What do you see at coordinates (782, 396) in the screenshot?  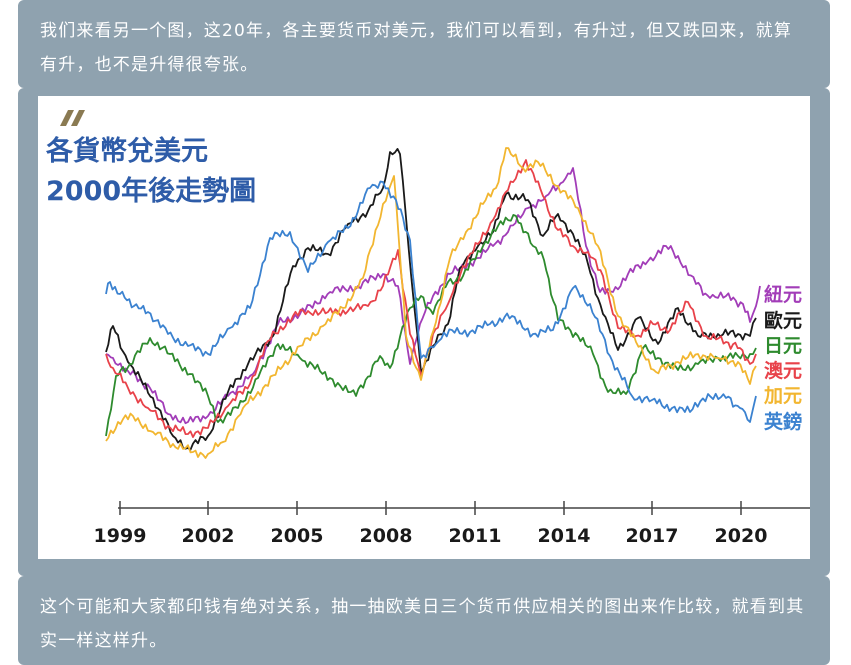 I see `legend-label-4: 加元` at bounding box center [782, 396].